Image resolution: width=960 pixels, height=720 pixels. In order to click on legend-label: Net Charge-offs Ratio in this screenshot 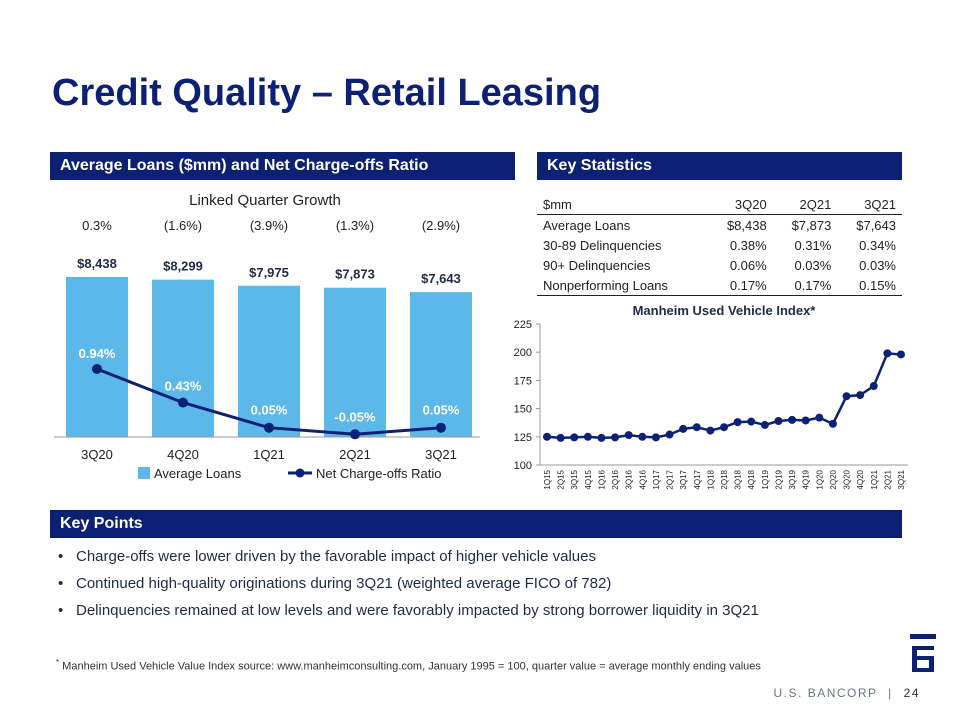, I will do `click(379, 473)`.